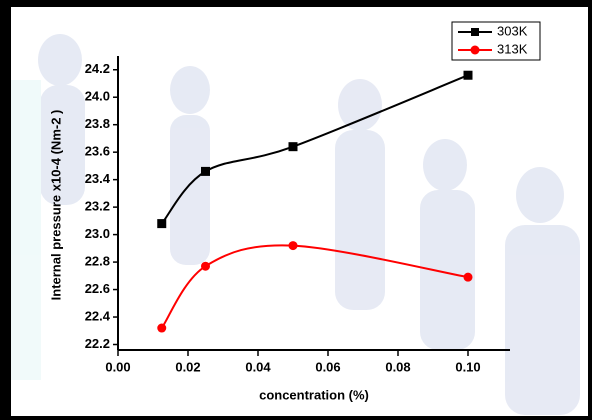  I want to click on x-tick-label: 0.04, so click(258, 366).